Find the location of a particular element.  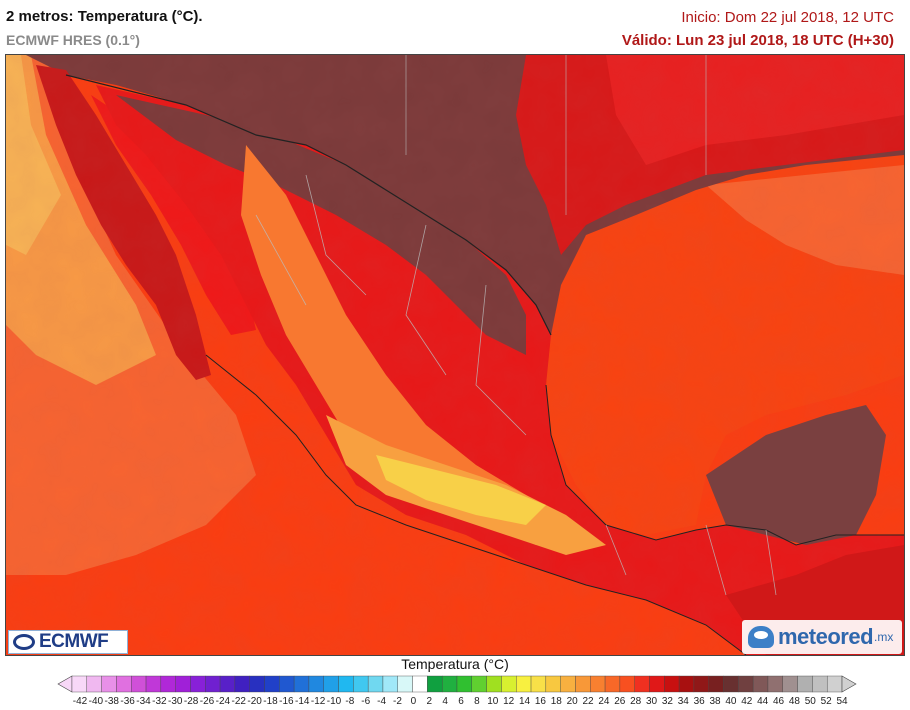

legend-tick-label: 48 is located at coordinates (794, 701).